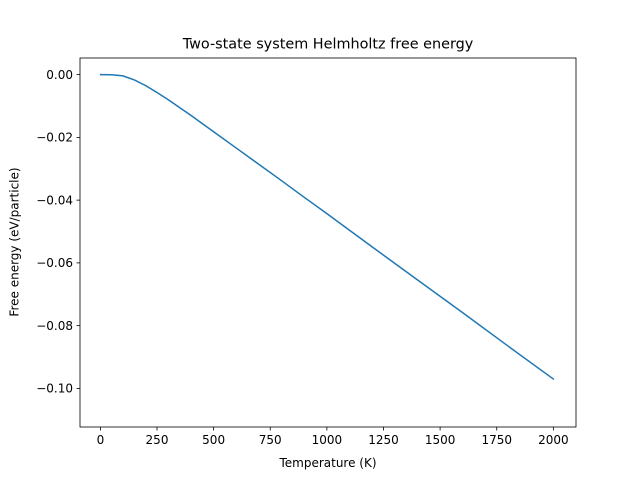  Describe the element at coordinates (157, 440) in the screenshot. I see `x-tick-label: 250` at that location.